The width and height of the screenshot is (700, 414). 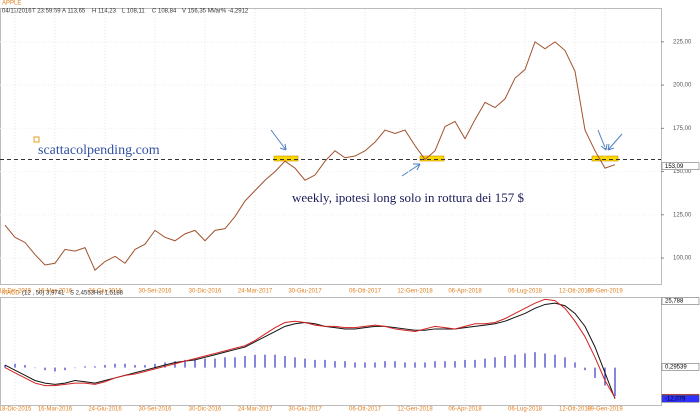 What do you see at coordinates (674, 302) in the screenshot?
I see `value-marker-label: 25,788` at bounding box center [674, 302].